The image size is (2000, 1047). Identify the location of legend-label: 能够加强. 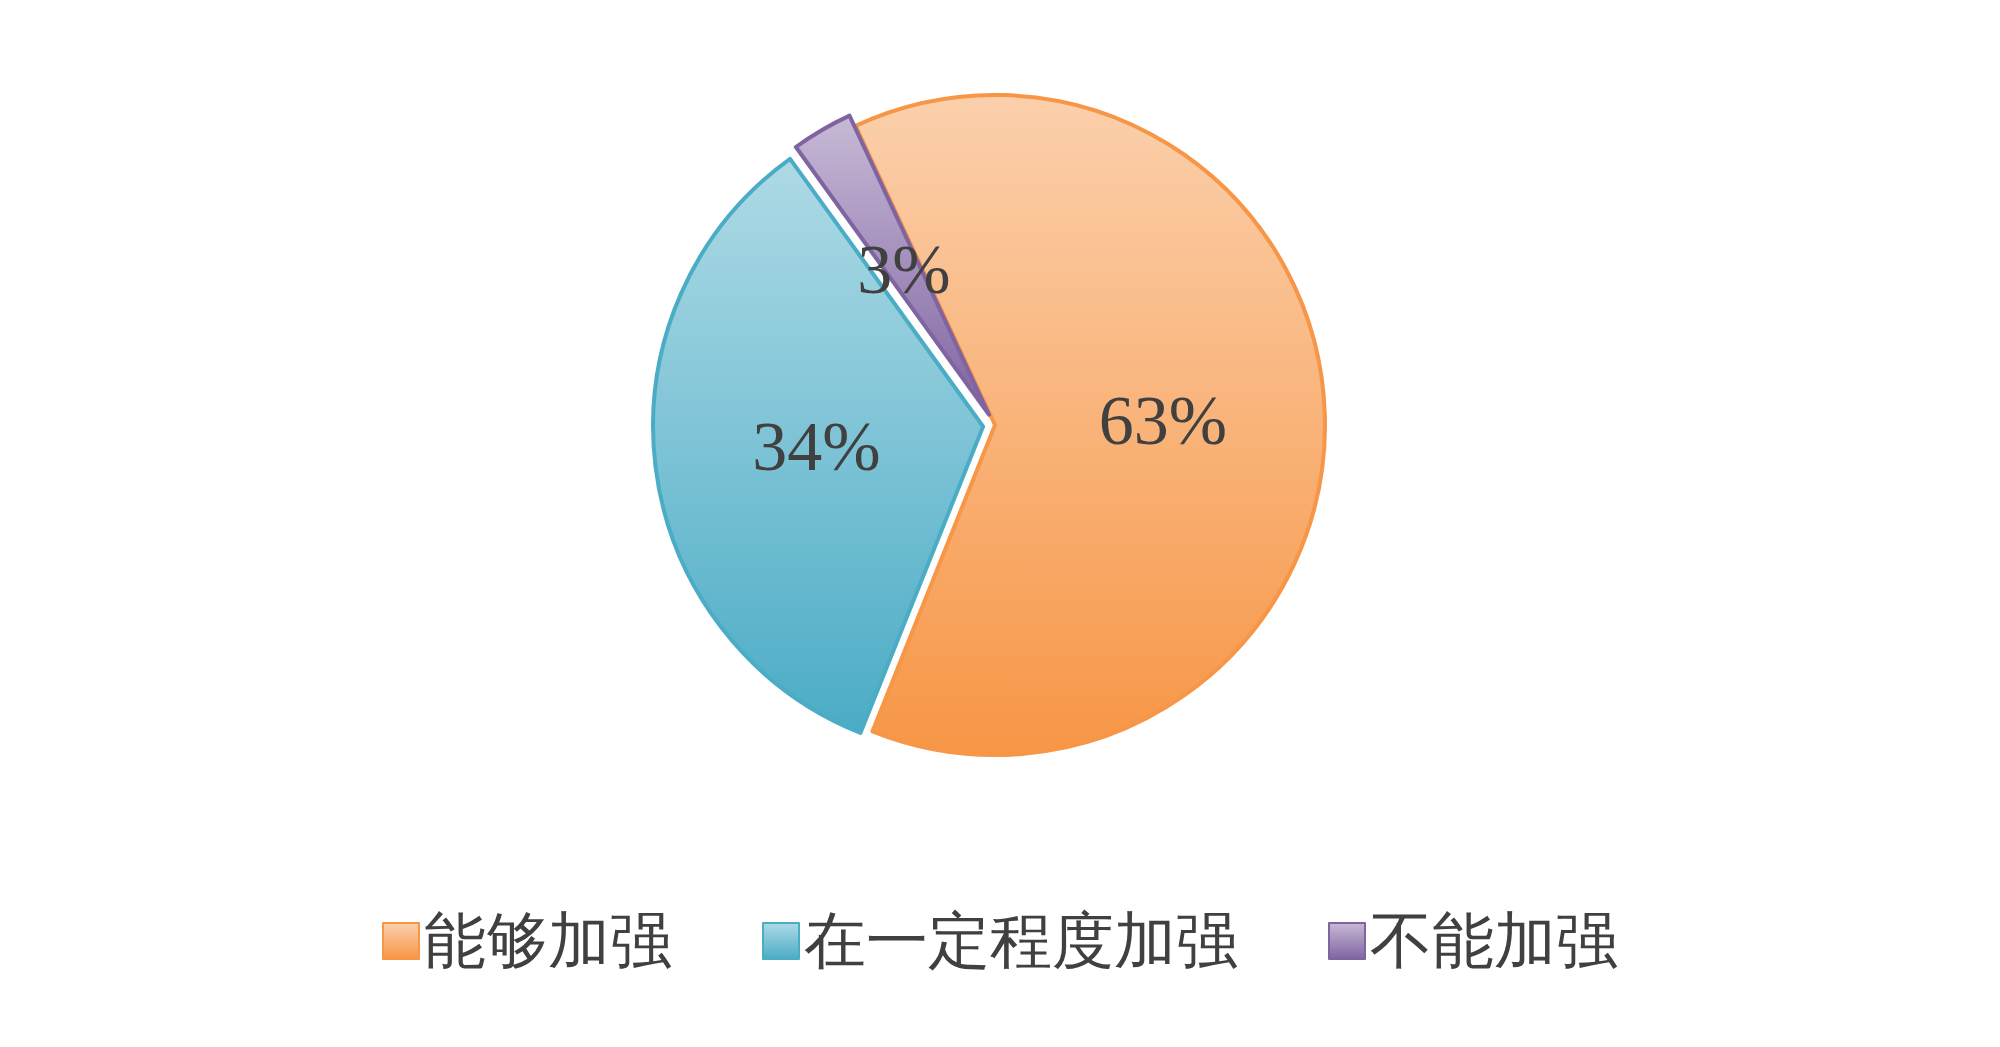
(548, 941).